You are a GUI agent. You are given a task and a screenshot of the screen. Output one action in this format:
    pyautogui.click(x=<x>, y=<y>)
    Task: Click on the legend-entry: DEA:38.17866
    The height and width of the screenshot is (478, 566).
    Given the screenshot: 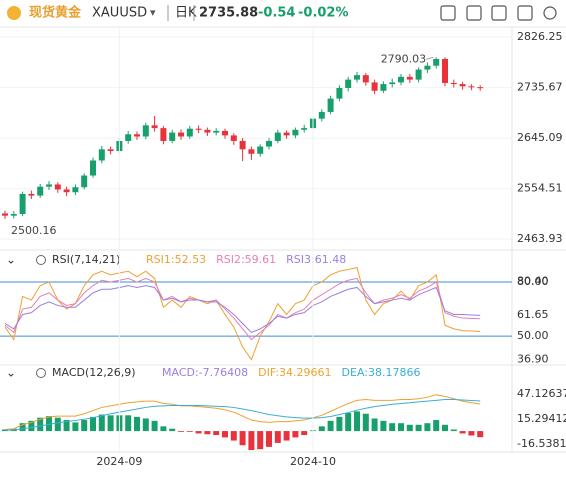 What is the action you would take?
    pyautogui.click(x=381, y=372)
    